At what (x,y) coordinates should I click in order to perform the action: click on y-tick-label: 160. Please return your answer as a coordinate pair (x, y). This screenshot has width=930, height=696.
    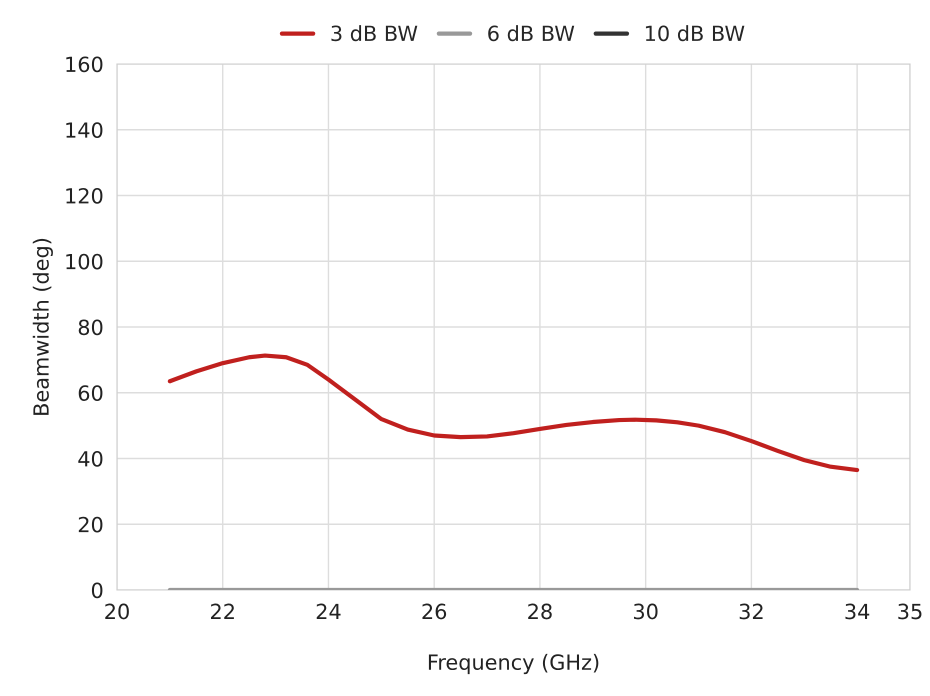
    Looking at the image, I should click on (84, 64).